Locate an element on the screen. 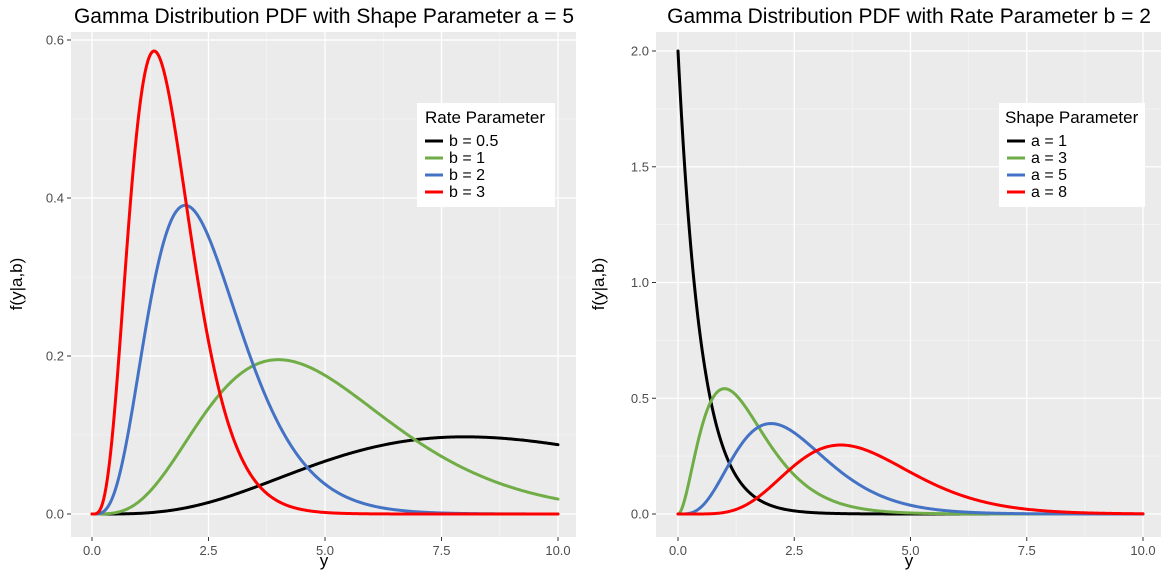 This screenshot has height=573, width=1163. legend-label-3: a = 5 is located at coordinates (1049, 175).